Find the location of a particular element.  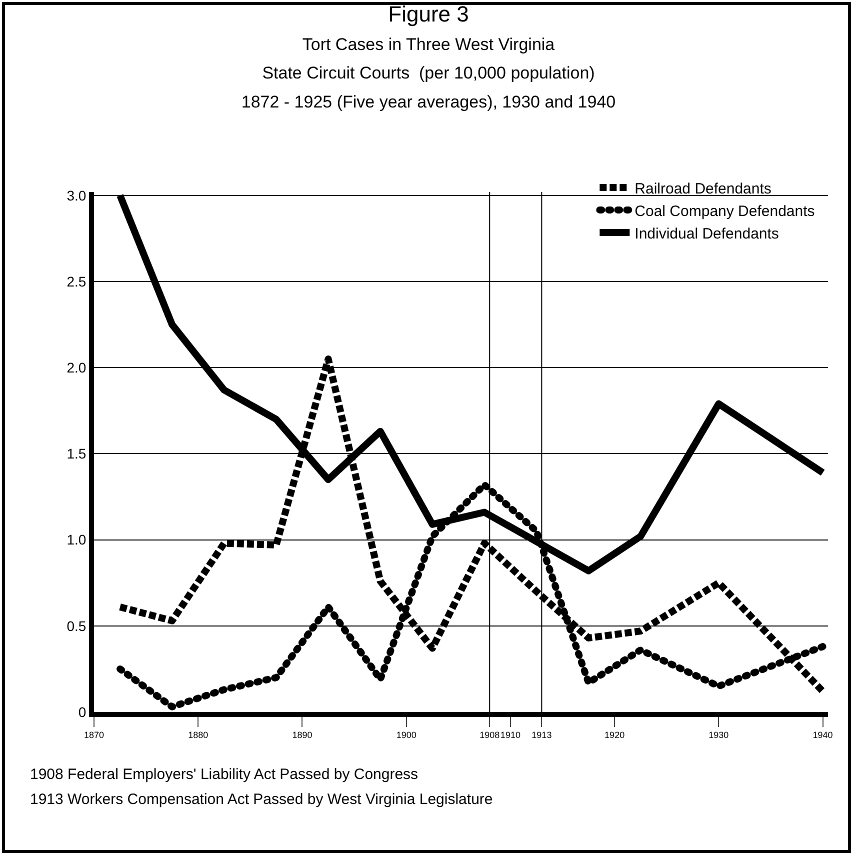

x-tick-label: 1890 is located at coordinates (302, 735).